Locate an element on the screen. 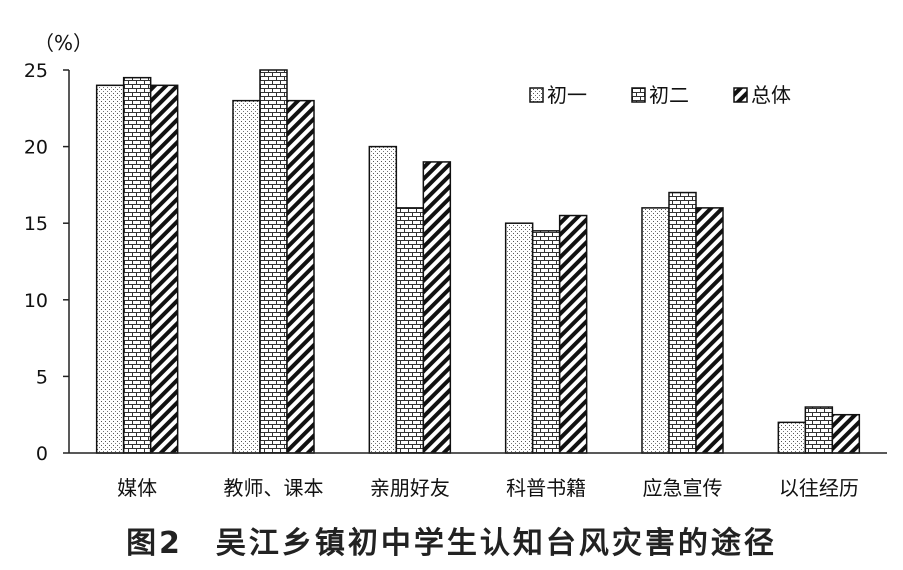 The height and width of the screenshot is (570, 903). y-tick-label: 25 is located at coordinates (36, 71).